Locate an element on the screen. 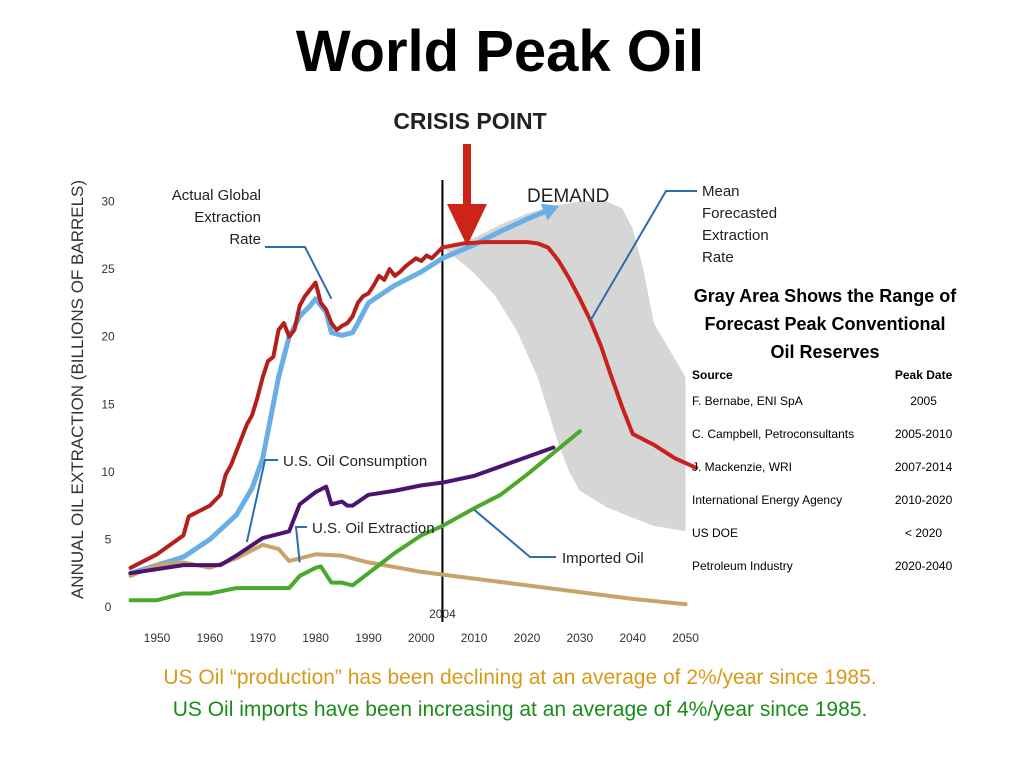  crisis-point-label: CRISIS POINT is located at coordinates (469, 121).